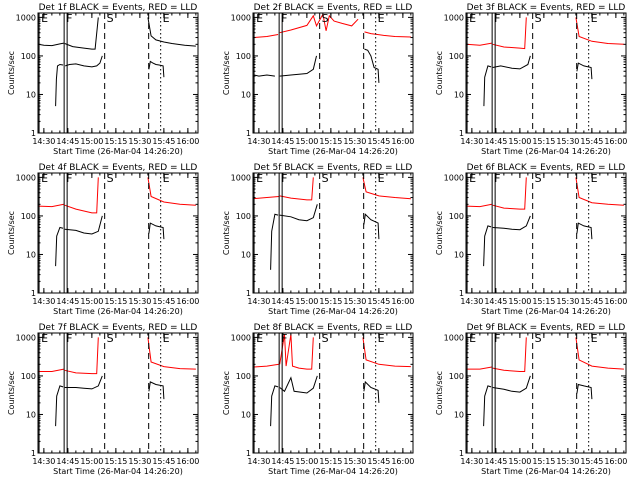 Image resolution: width=640 pixels, height=480 pixels. Describe the element at coordinates (118, 8) in the screenshot. I see `panel-title: Det 1f BLACK = Events, RED = LLD` at that location.